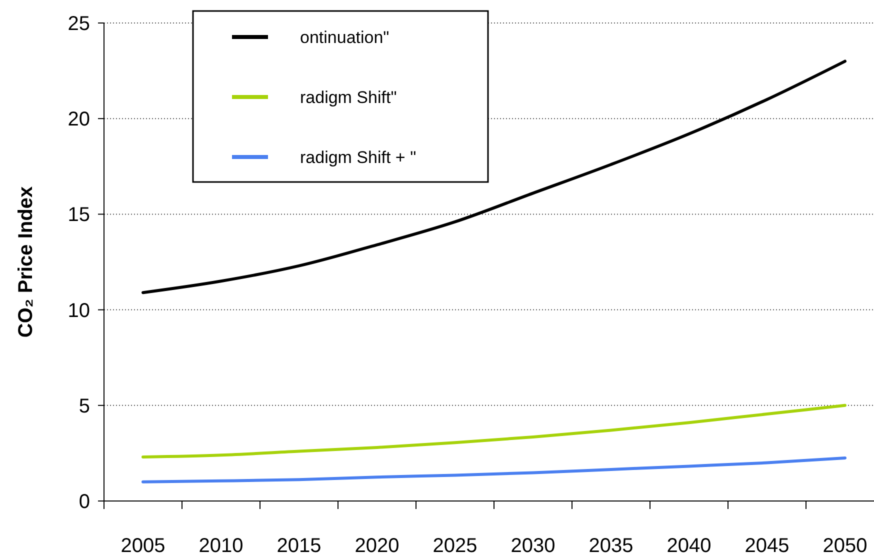 The image size is (874, 559). I want to click on legend-label: radigm Shift + ", so click(358, 157).